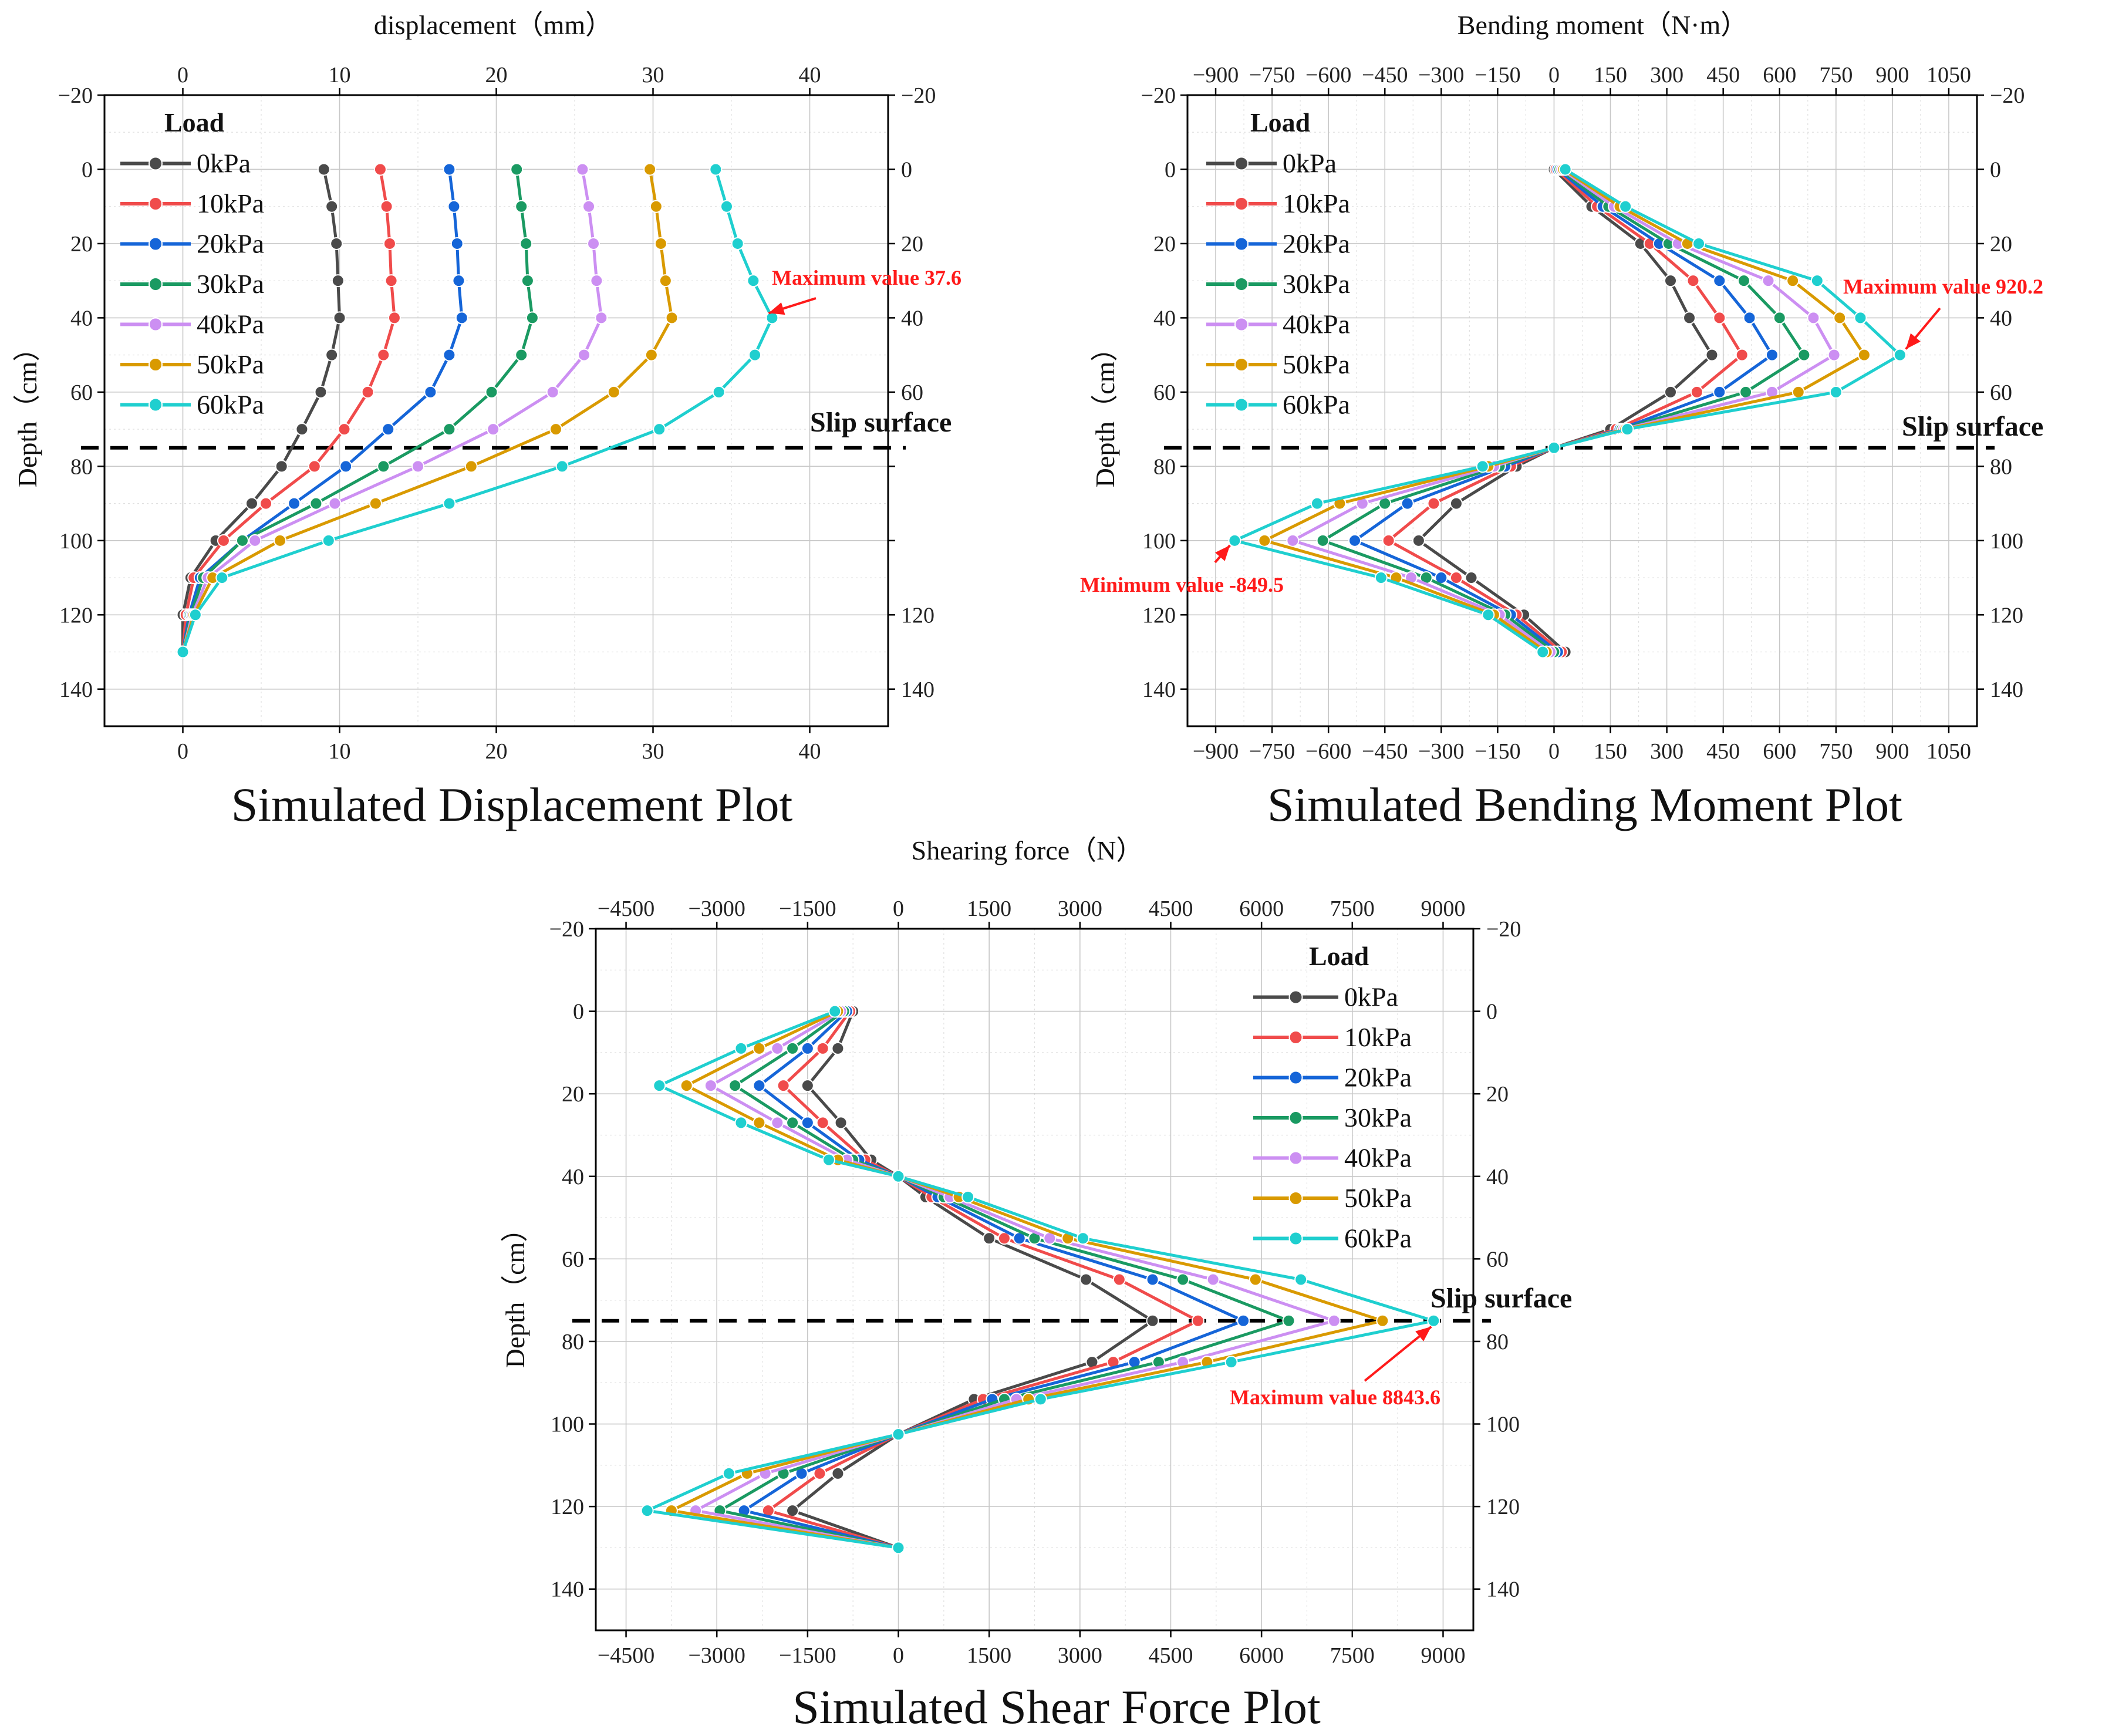 This screenshot has height=1736, width=2102. Describe the element at coordinates (1385, 751) in the screenshot. I see `x-tick-label-bottom: −450` at that location.